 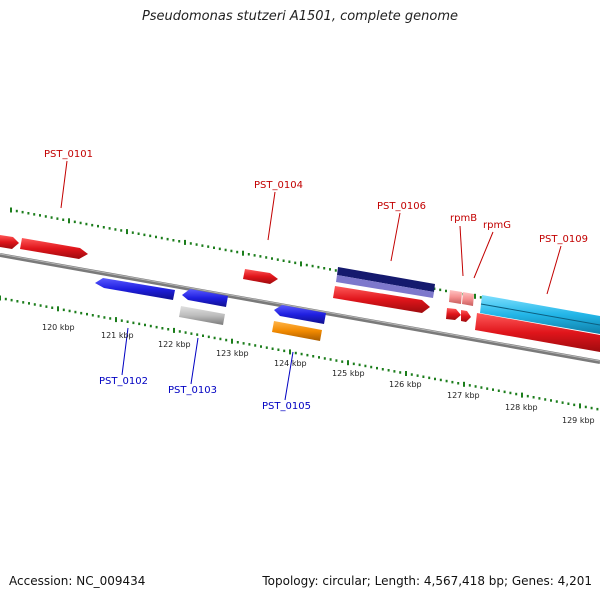 I want to click on gene-box-rpmg, so click(x=468, y=299).